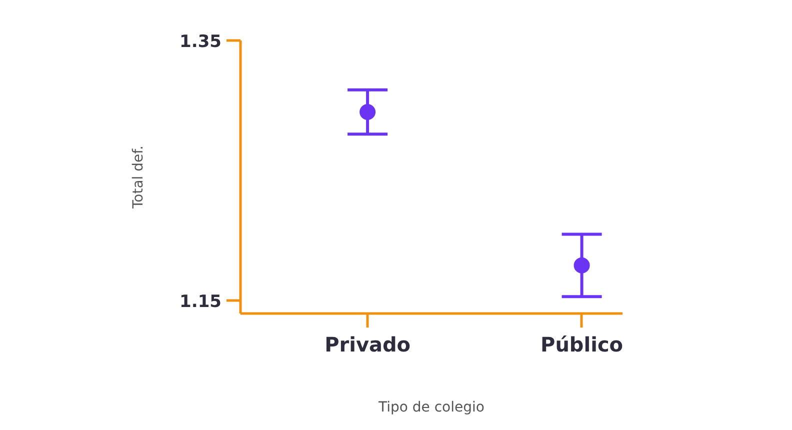 The image size is (792, 430). What do you see at coordinates (367, 344) in the screenshot?
I see `x-tick-label: Privado` at bounding box center [367, 344].